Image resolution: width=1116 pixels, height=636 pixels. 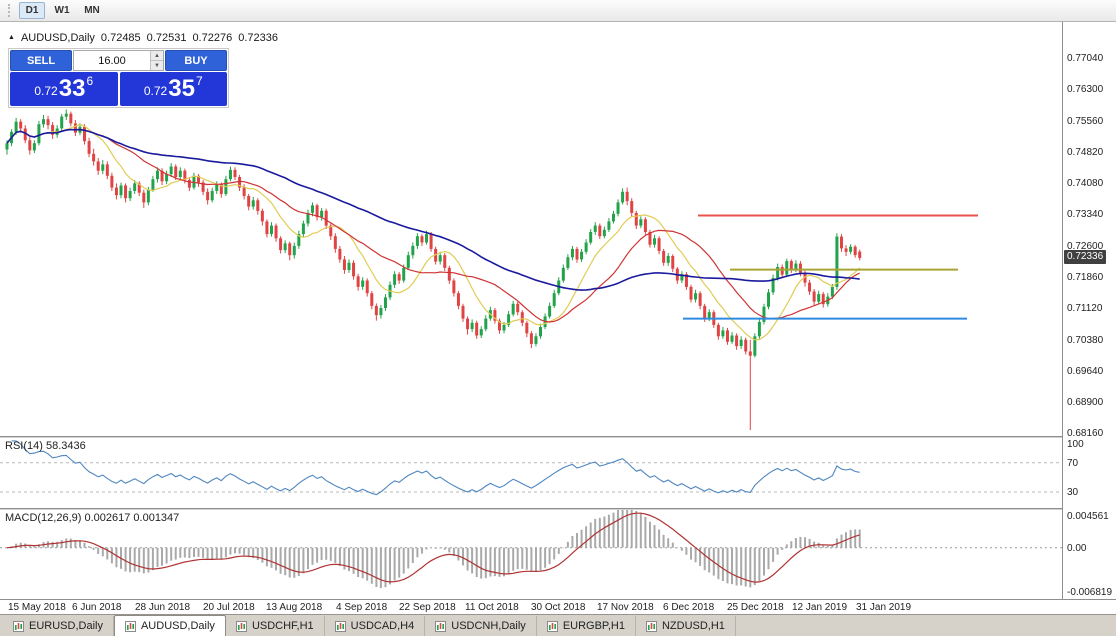 I want to click on tab-usdcad-h4: USDCAD,H4, so click(x=375, y=626).